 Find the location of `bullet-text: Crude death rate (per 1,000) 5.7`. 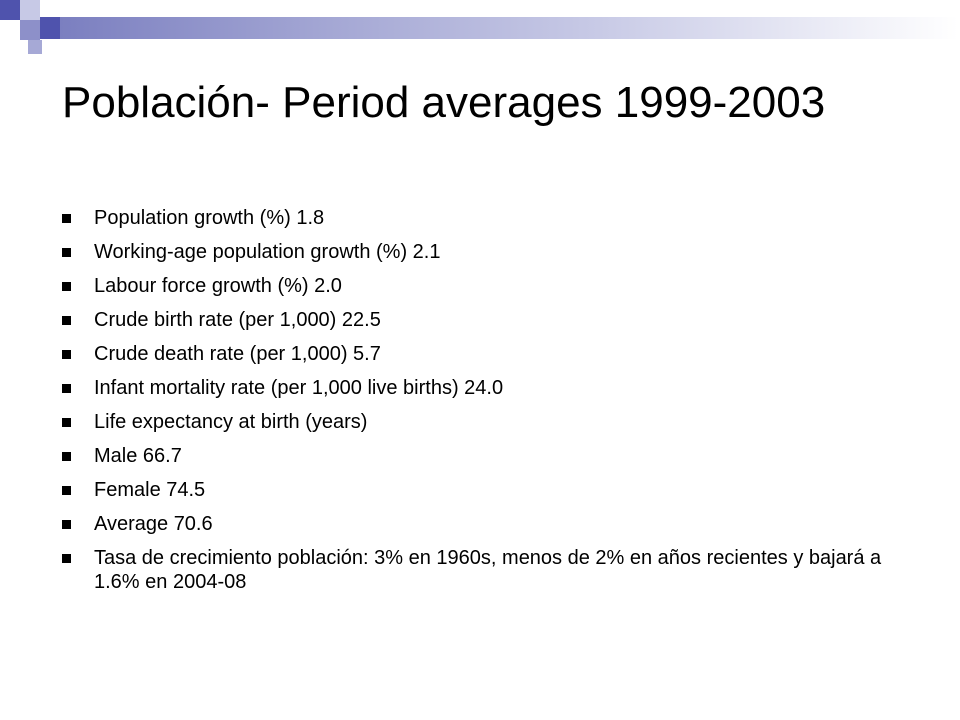

bullet-text: Crude death rate (per 1,000) 5.7 is located at coordinates (237, 354).